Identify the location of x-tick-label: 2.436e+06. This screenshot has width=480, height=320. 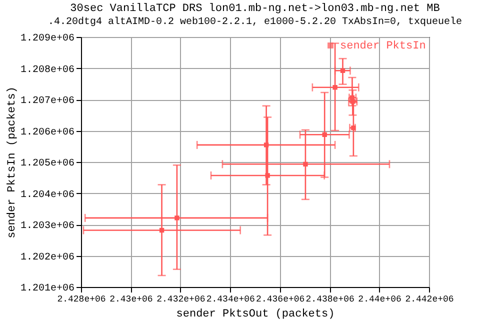
(280, 299).